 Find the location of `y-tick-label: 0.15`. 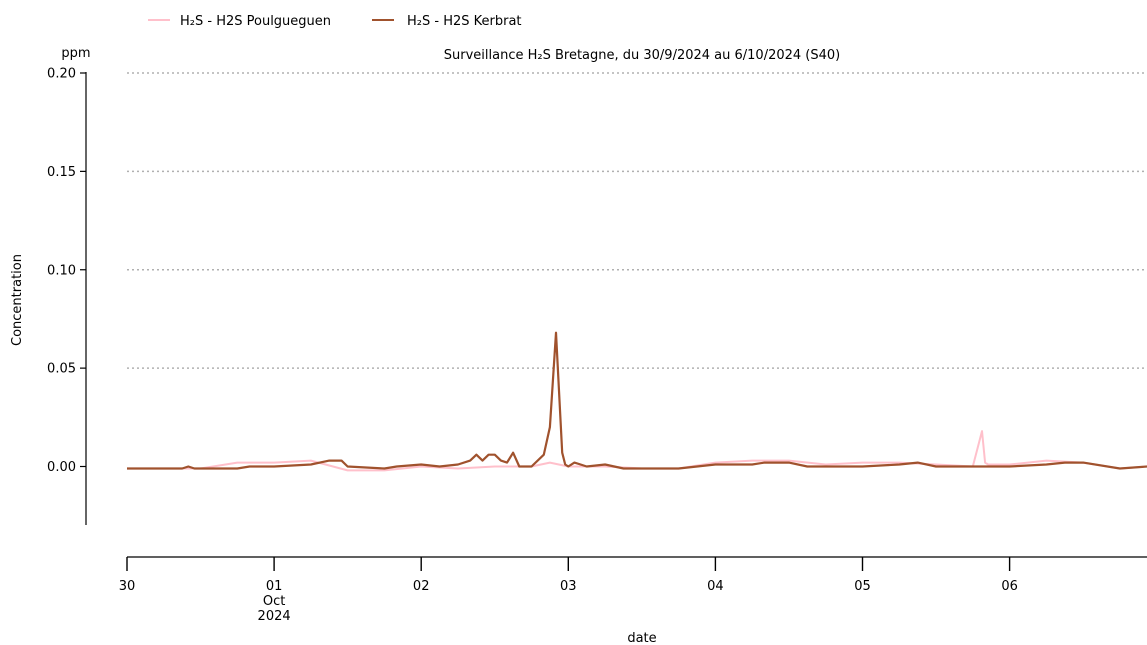

y-tick-label: 0.15 is located at coordinates (61, 172).